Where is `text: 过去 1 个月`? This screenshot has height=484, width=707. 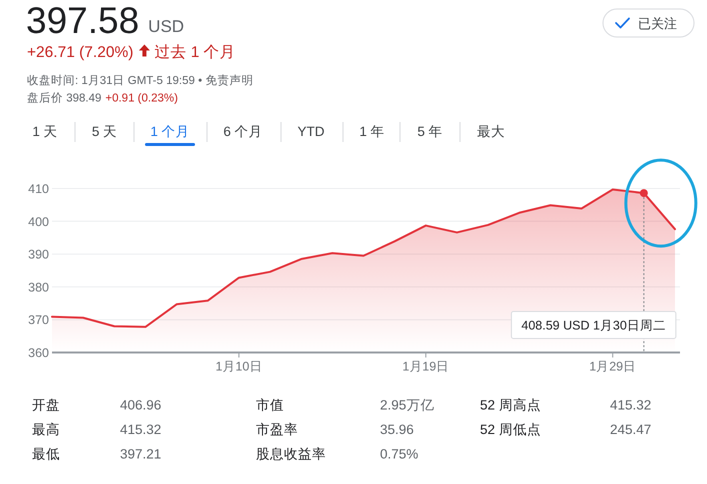
text: 过去 1 个月 is located at coordinates (195, 52).